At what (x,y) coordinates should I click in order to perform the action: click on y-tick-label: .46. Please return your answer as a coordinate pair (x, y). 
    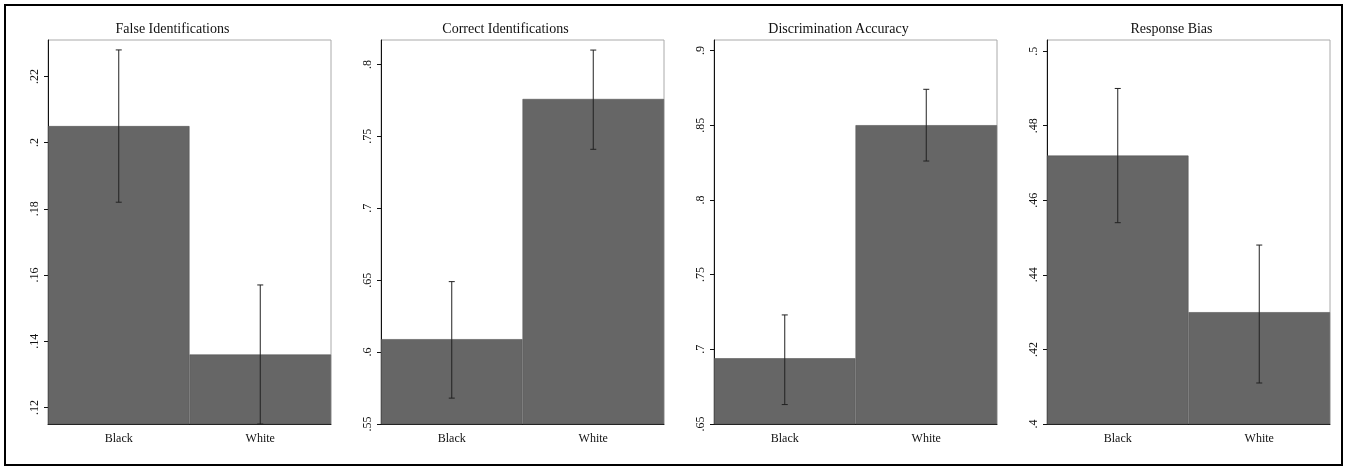
    Looking at the image, I should click on (1033, 200).